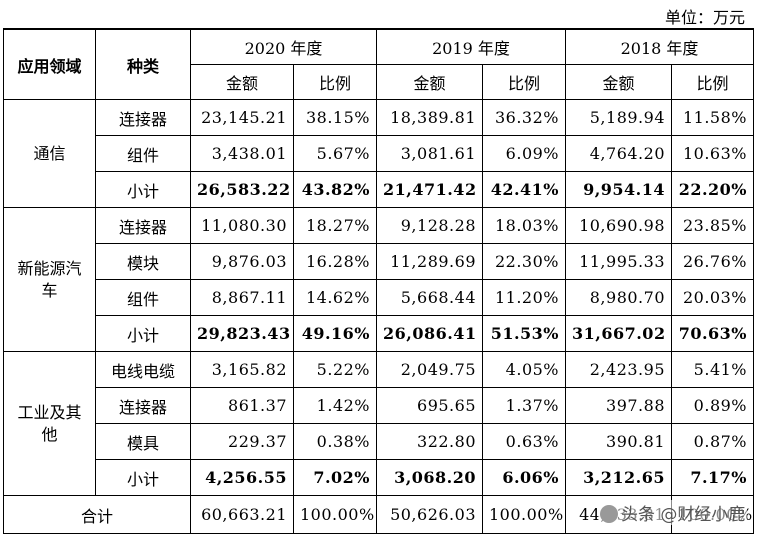 The image size is (757, 537). What do you see at coordinates (429, 514) in the screenshot?
I see `total-amount-cell: 50,626.03` at bounding box center [429, 514].